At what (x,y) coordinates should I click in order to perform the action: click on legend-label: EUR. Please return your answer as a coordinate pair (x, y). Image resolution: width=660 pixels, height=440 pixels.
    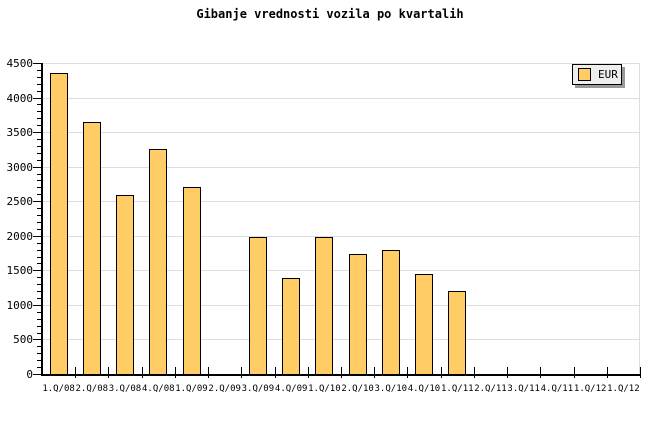
    Looking at the image, I should click on (608, 74).